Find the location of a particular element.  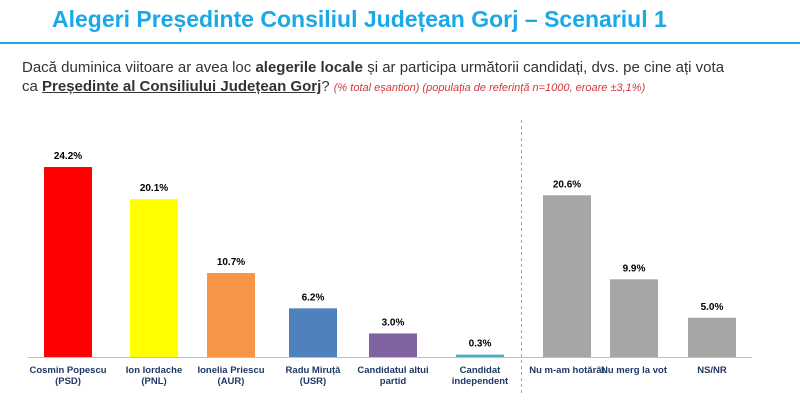

bar-value-label: 3.0% is located at coordinates (393, 322).